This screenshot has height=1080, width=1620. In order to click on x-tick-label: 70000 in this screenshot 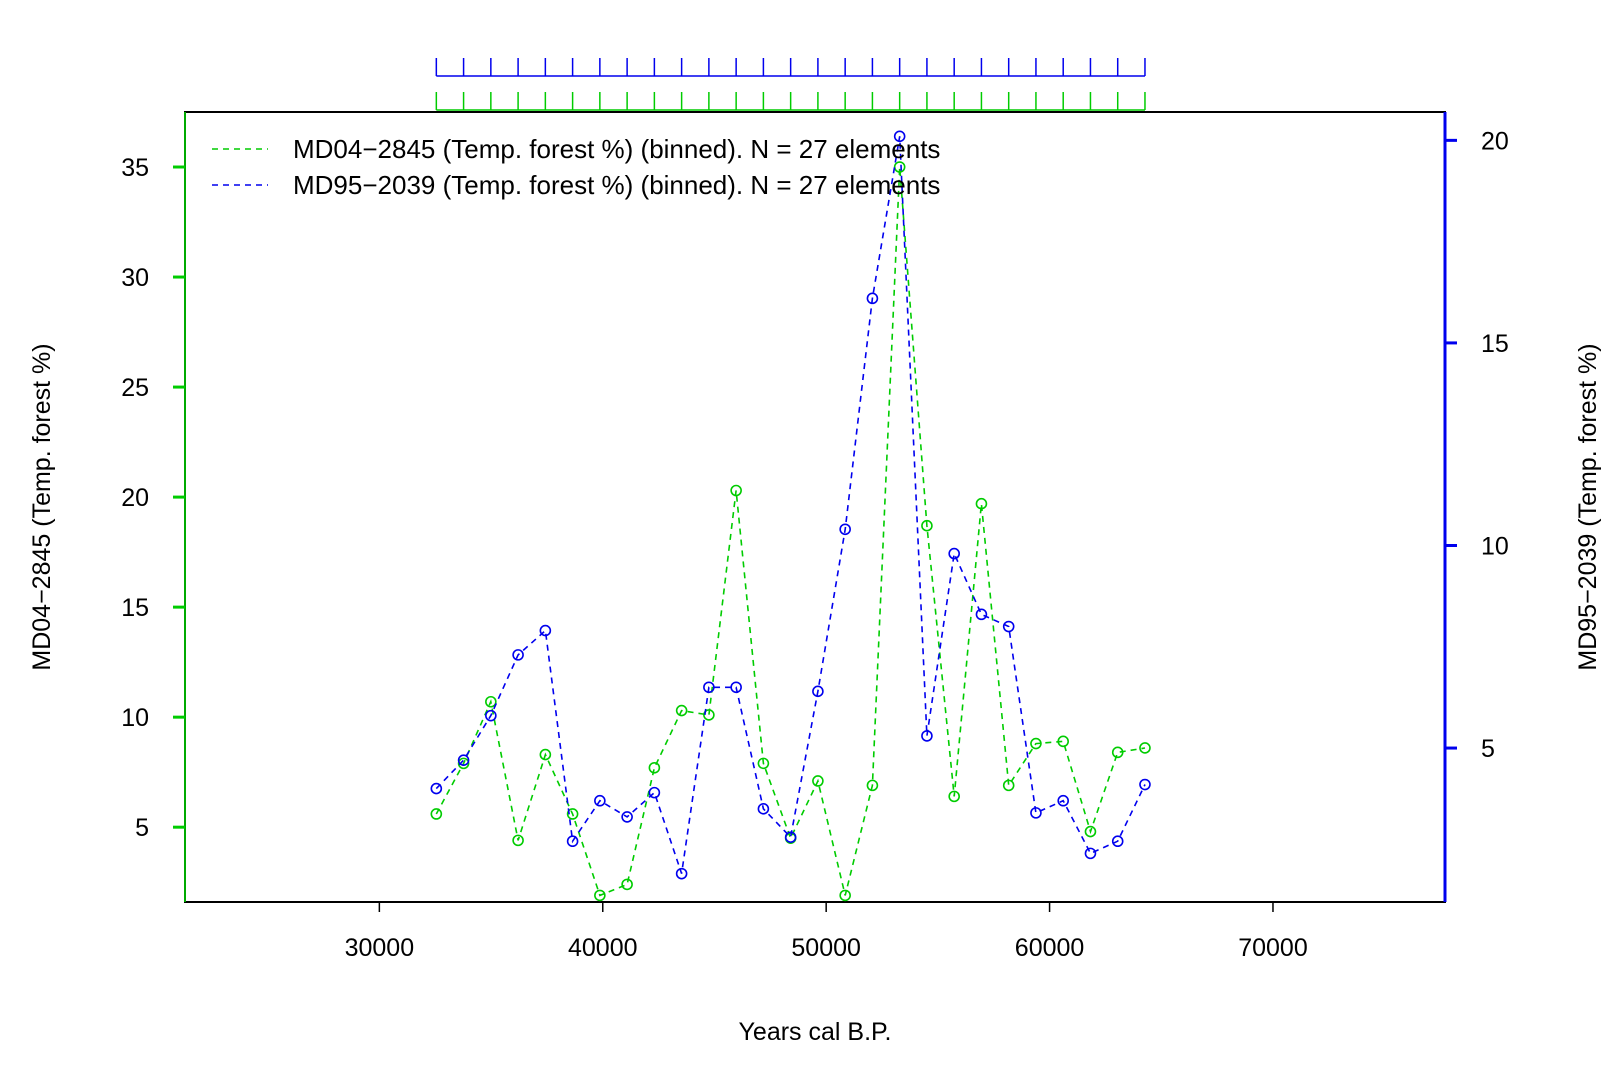, I will do `click(1273, 948)`.